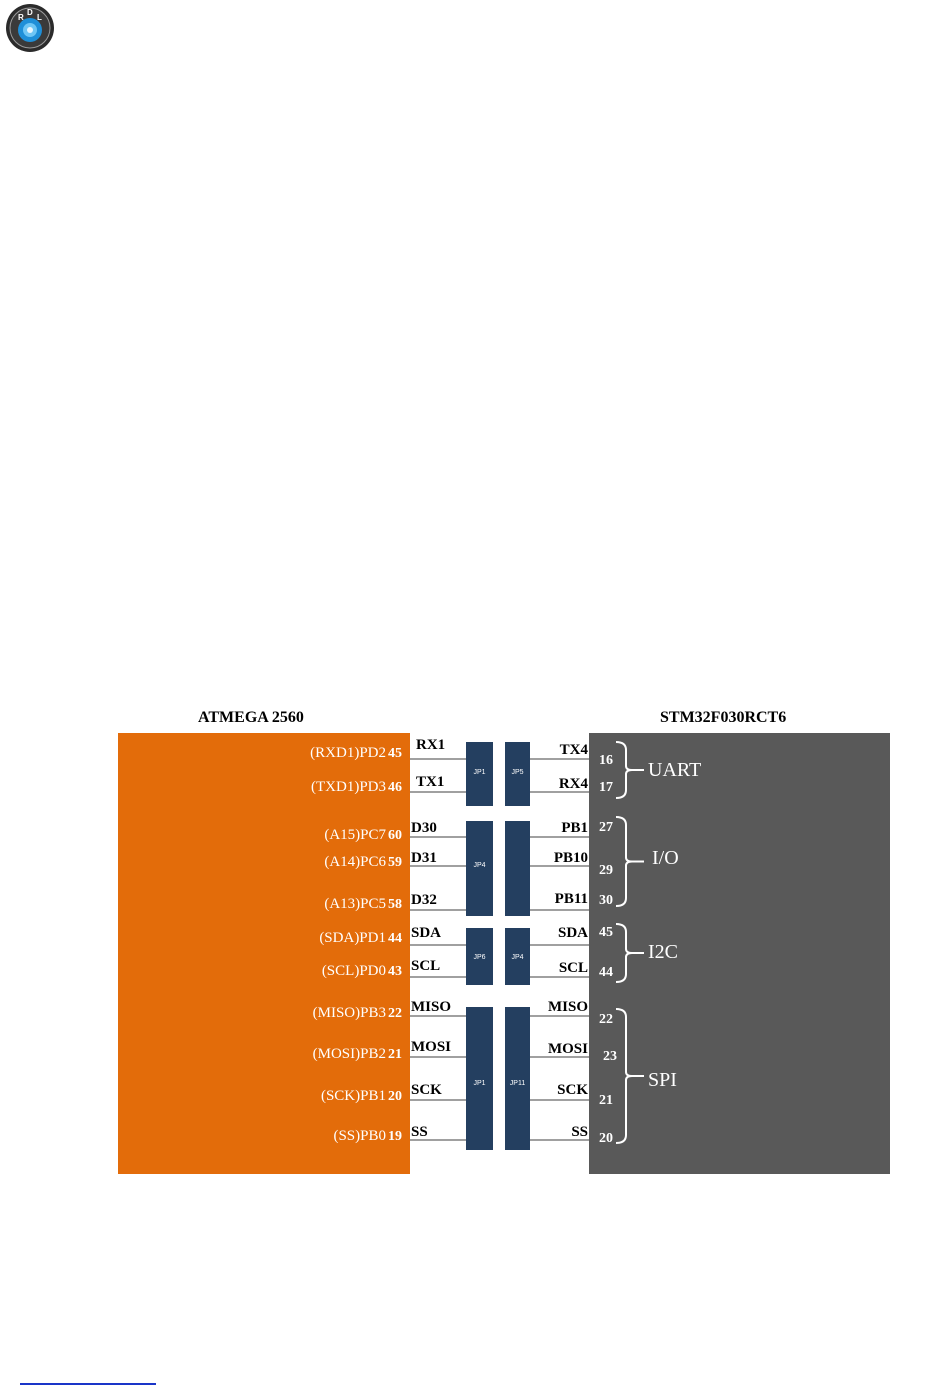 The image size is (942, 1387). What do you see at coordinates (518, 1083) in the screenshot?
I see `jumper-right-label: JP11` at bounding box center [518, 1083].